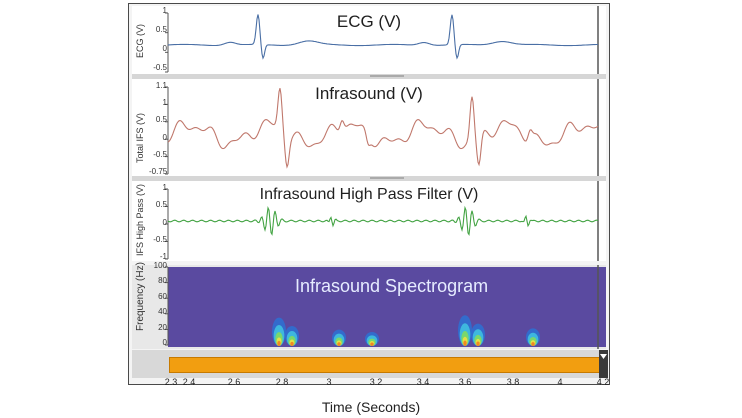  Describe the element at coordinates (465, 382) in the screenshot. I see `x-tick-label: 3.6` at that location.